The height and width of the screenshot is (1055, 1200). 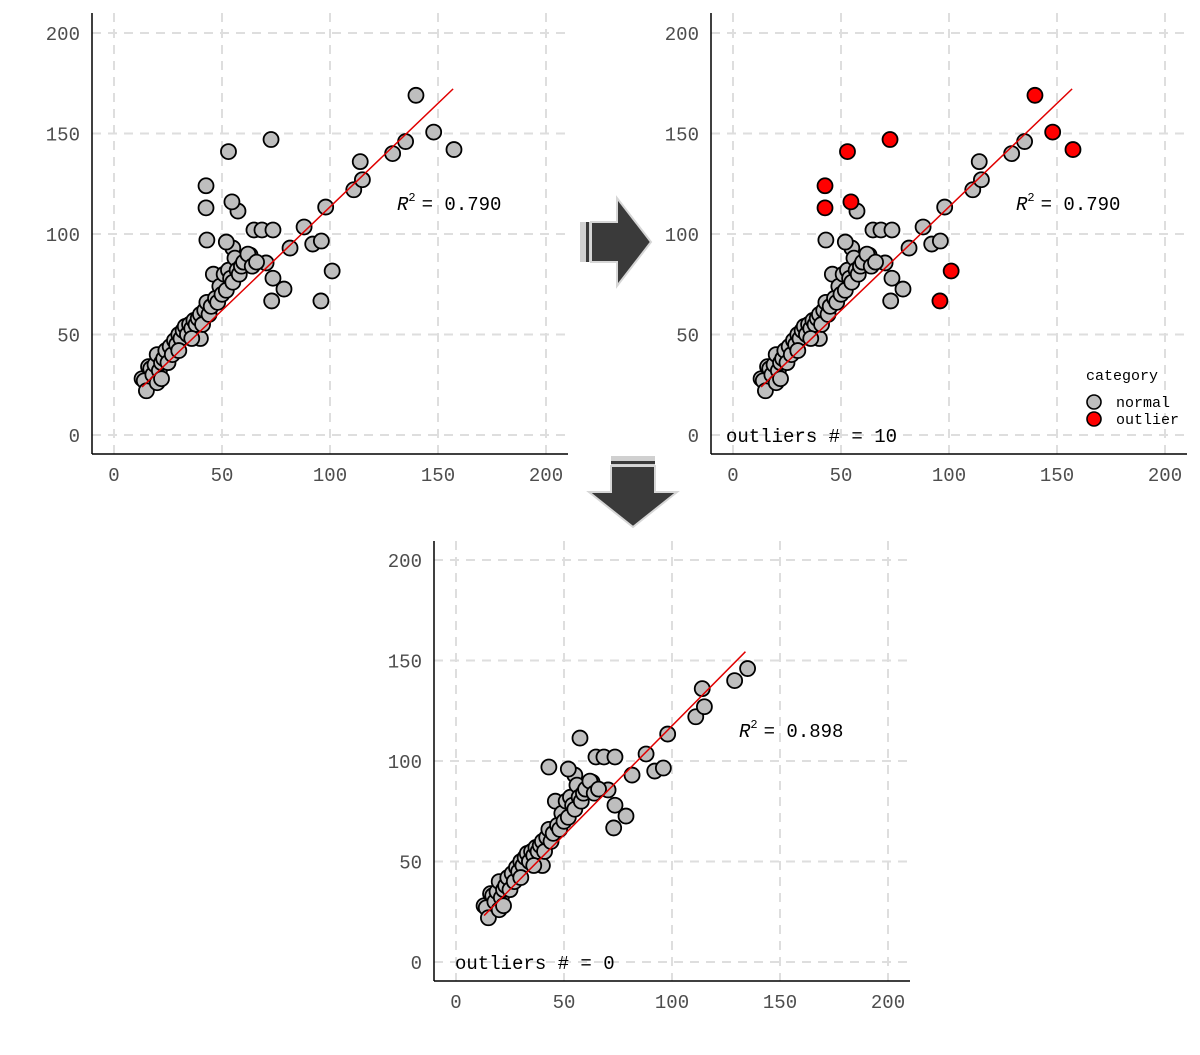 I want to click on r-squared-value: = 0.898, so click(x=804, y=732).